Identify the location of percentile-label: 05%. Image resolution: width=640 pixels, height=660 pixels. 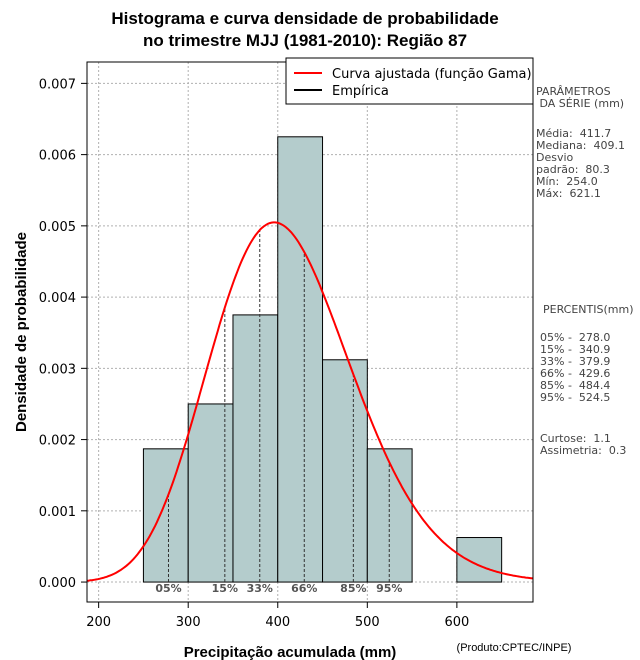
(168, 588).